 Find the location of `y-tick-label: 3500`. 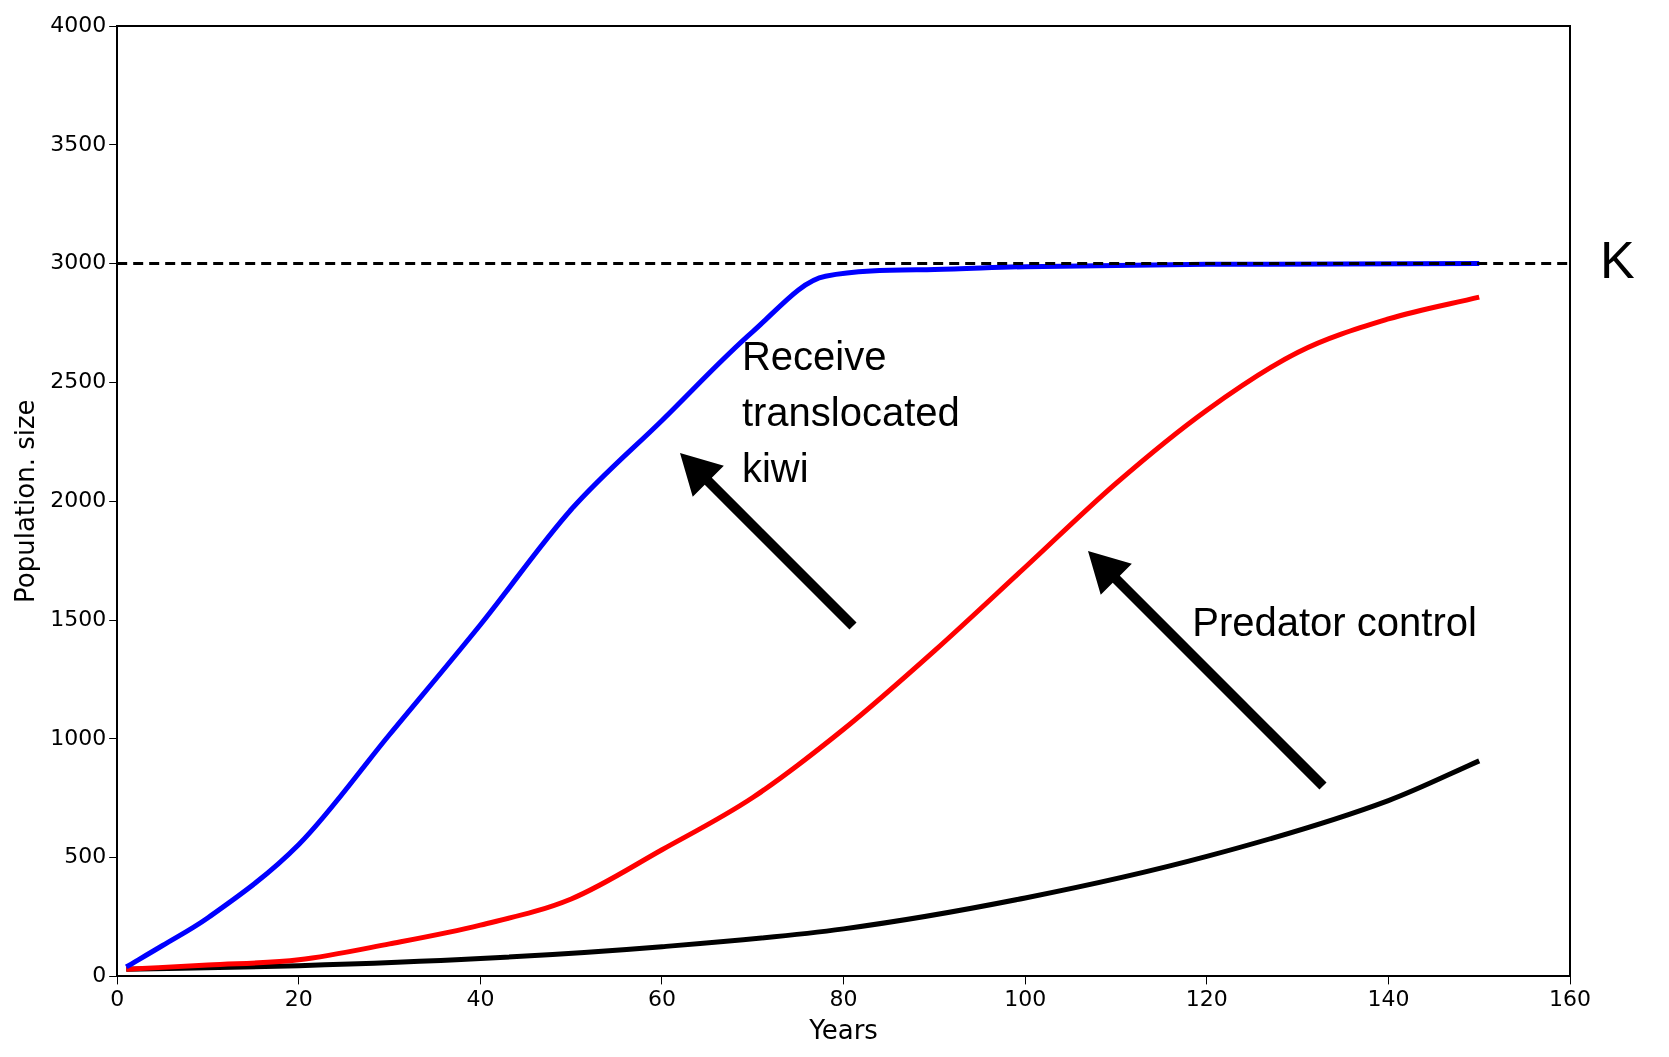

y-tick-label: 3500 is located at coordinates (78, 143).